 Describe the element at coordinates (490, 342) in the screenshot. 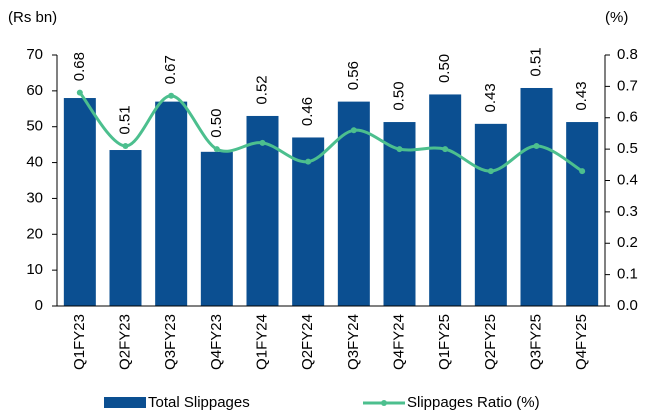

I see `x-tick-label: Q2FY25` at that location.